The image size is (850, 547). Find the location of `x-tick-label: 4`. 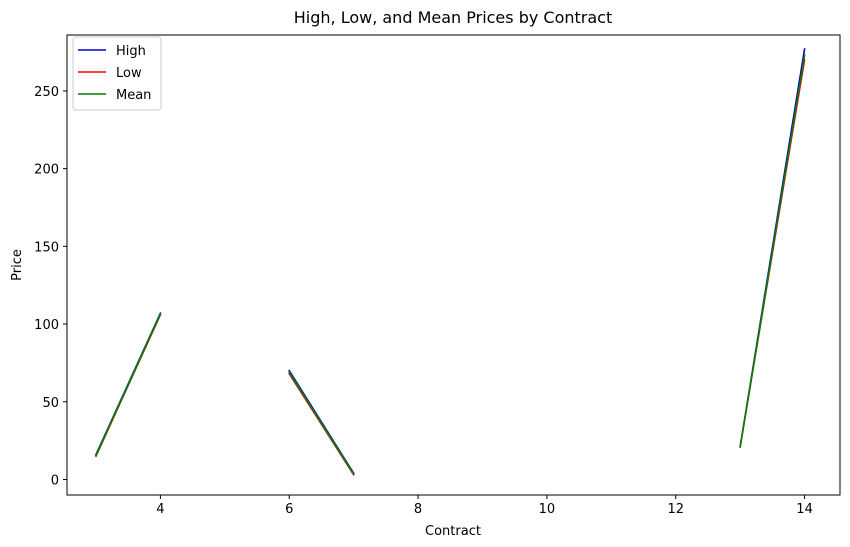

x-tick-label: 4 is located at coordinates (160, 509).